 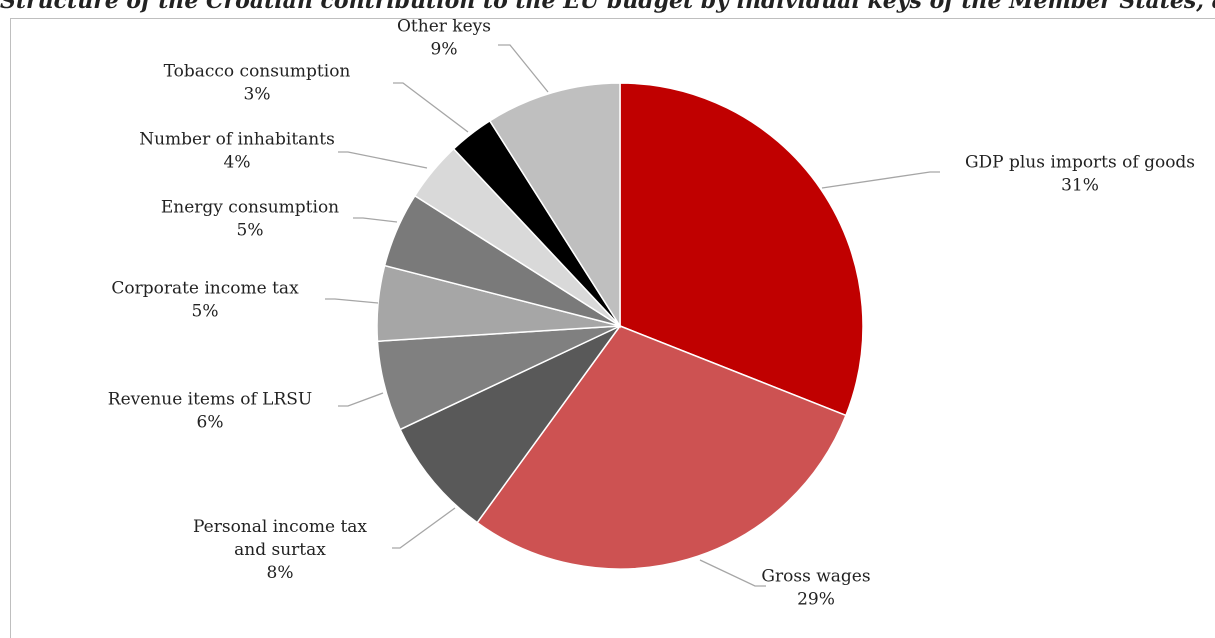 I want to click on slice-name-label: Number of inhabitants, so click(x=237, y=140).